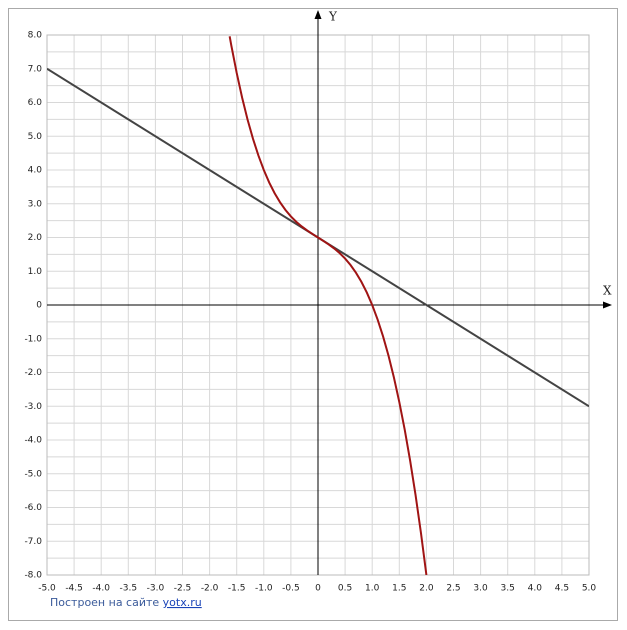  Describe the element at coordinates (589, 589) in the screenshot. I see `x-tick-label: 5.0` at that location.